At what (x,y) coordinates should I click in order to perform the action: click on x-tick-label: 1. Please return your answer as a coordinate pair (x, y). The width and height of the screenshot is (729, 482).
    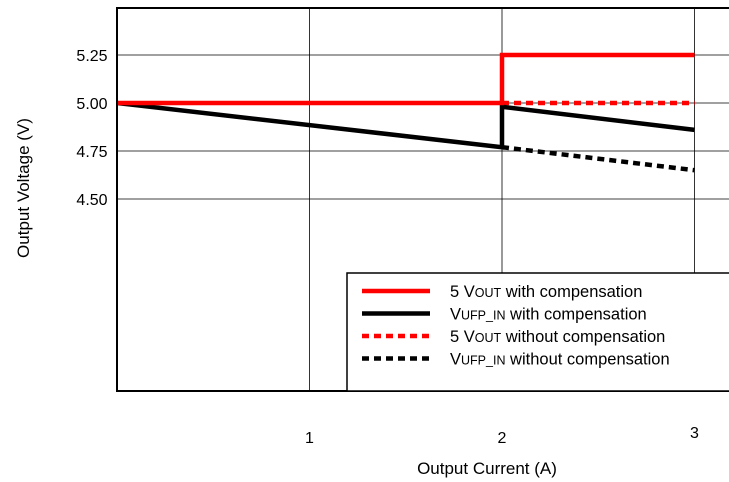
    Looking at the image, I should click on (309, 438).